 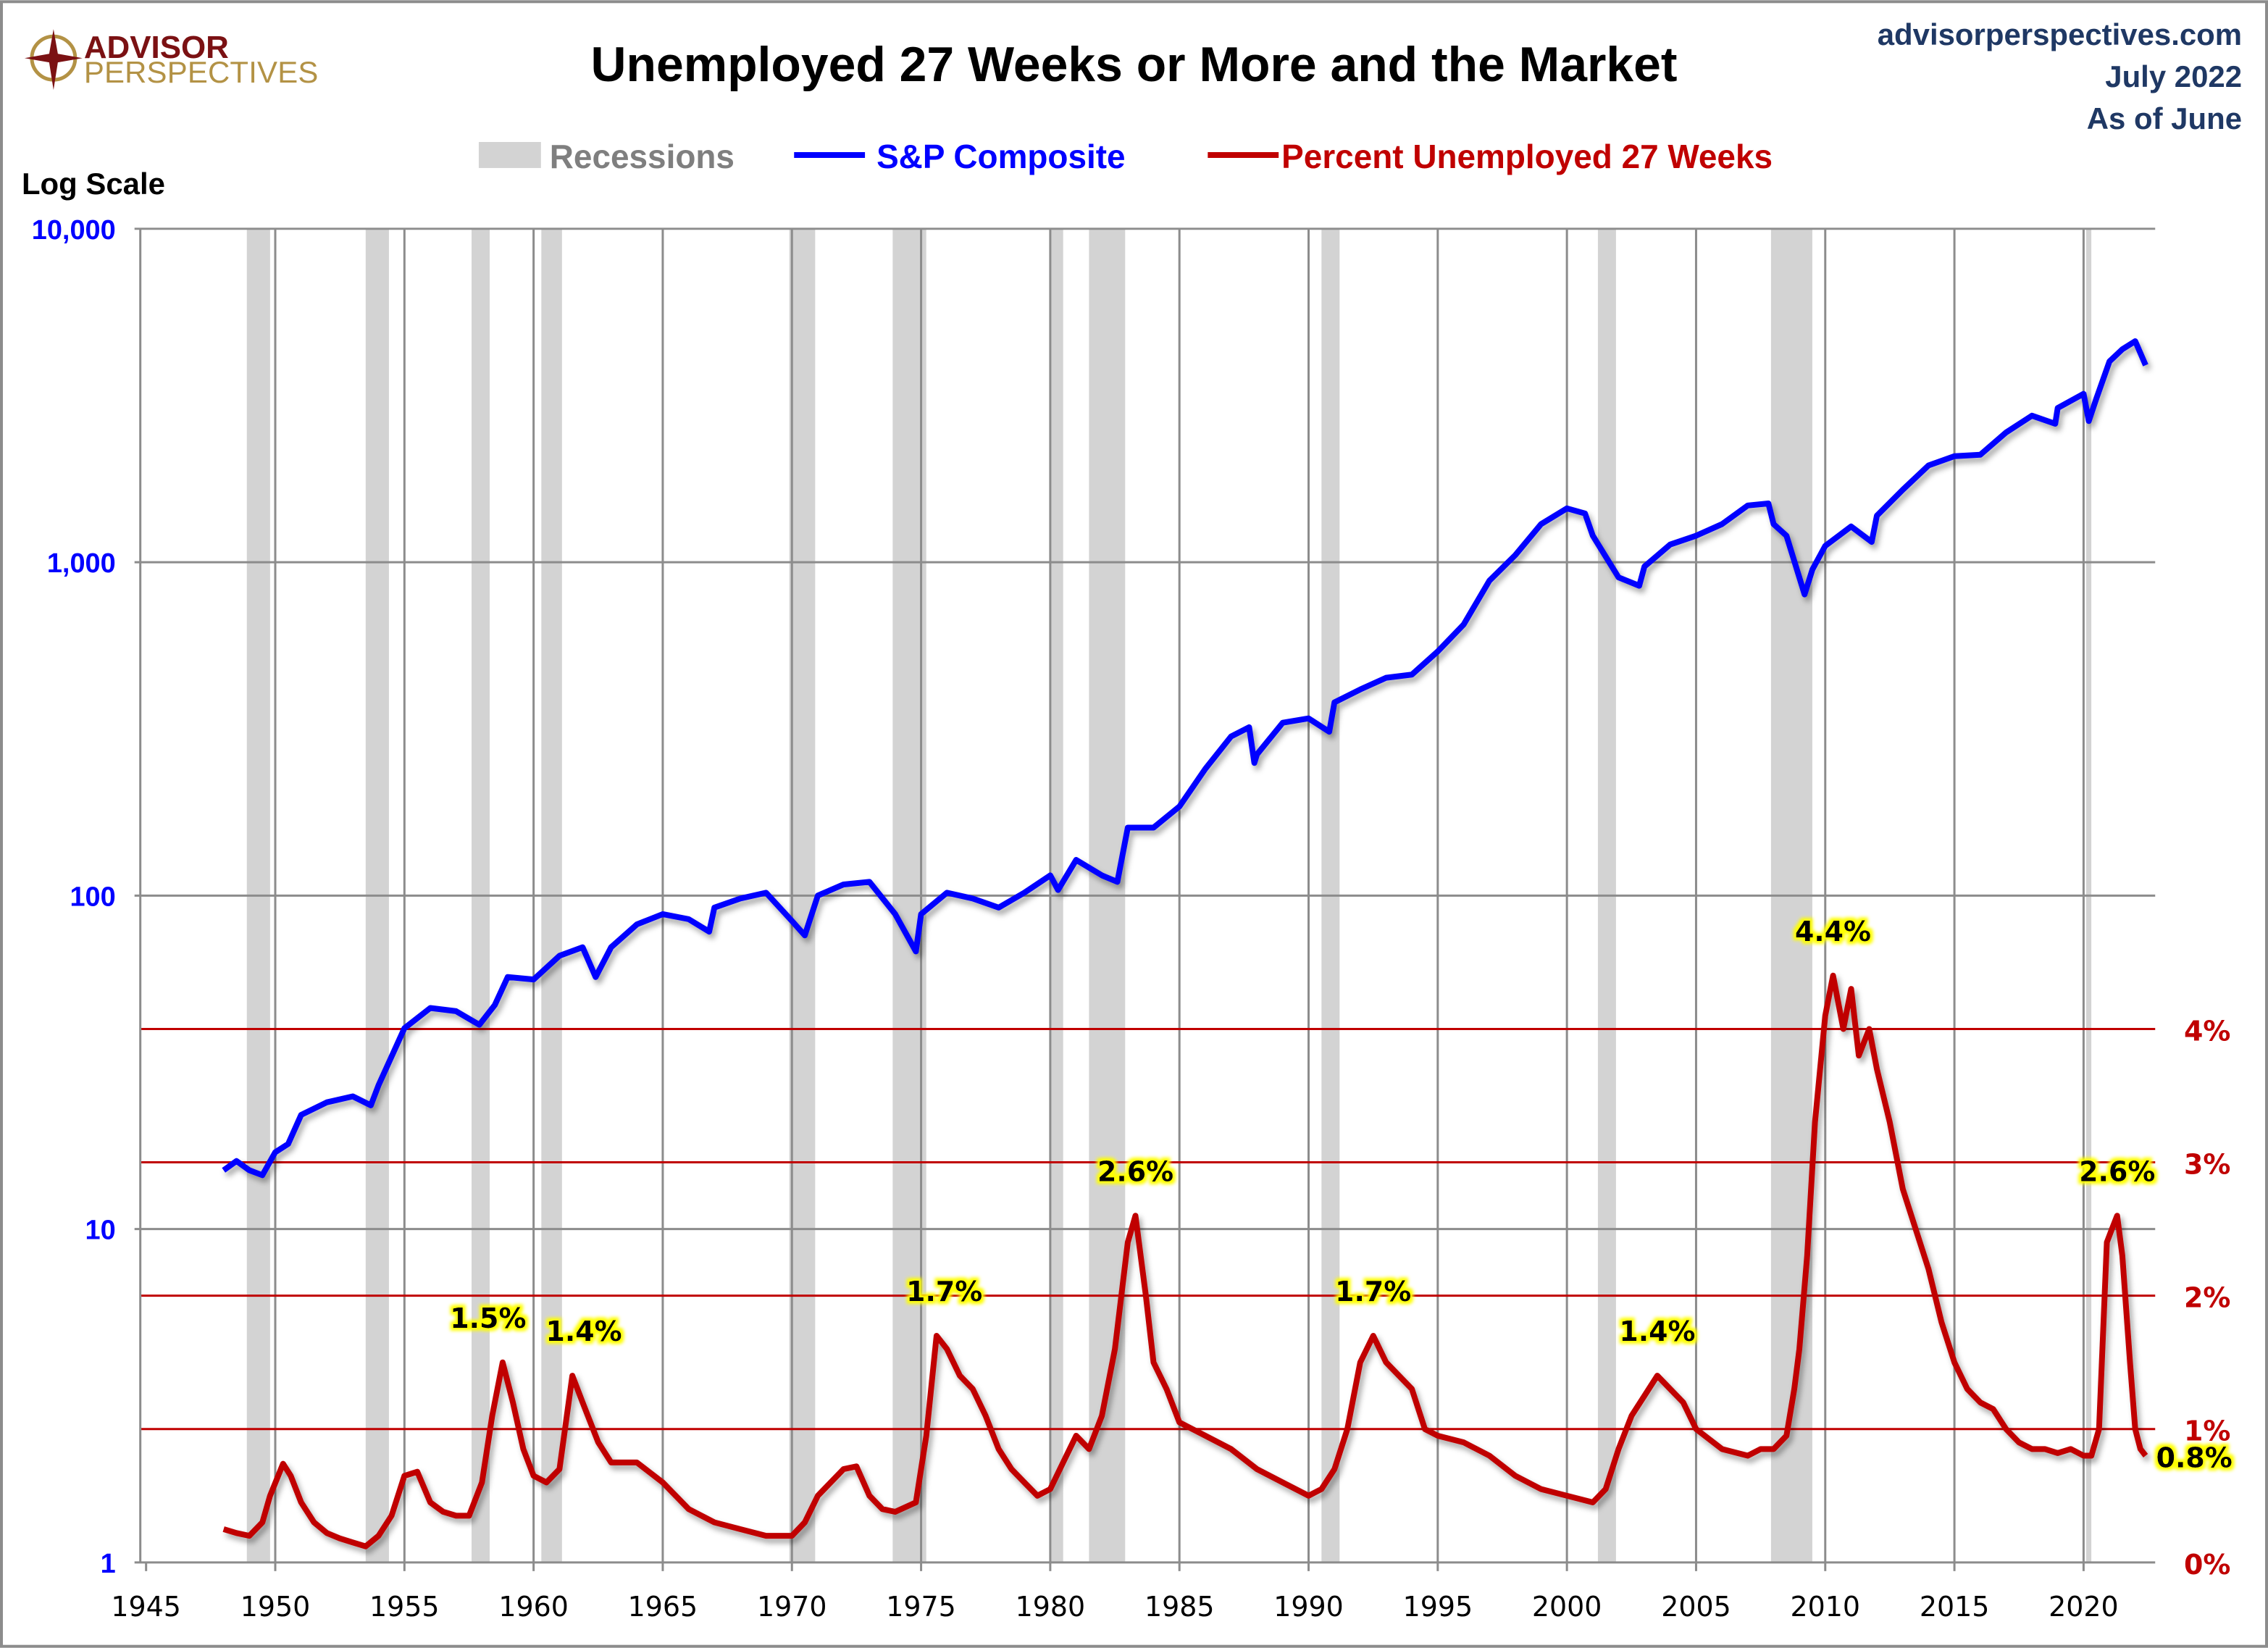 What do you see at coordinates (921, 1607) in the screenshot?
I see `x-tick-label: 1975` at bounding box center [921, 1607].